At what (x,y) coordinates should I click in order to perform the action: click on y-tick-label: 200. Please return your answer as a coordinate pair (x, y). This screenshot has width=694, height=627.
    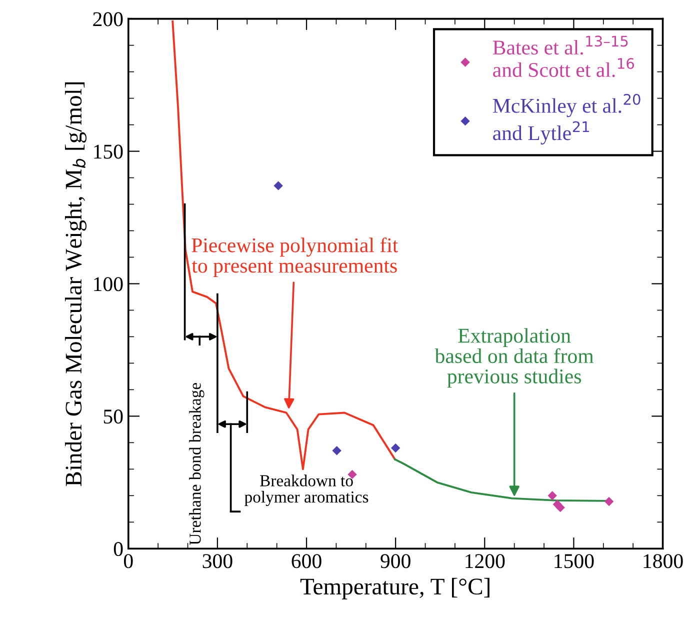
    Looking at the image, I should click on (108, 19).